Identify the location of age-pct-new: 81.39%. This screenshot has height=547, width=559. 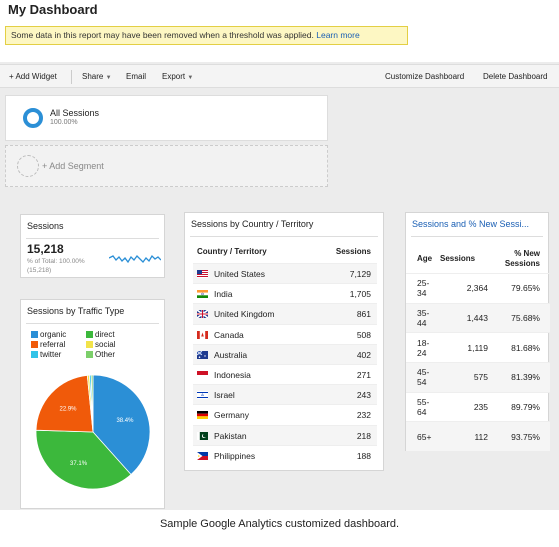
(525, 377).